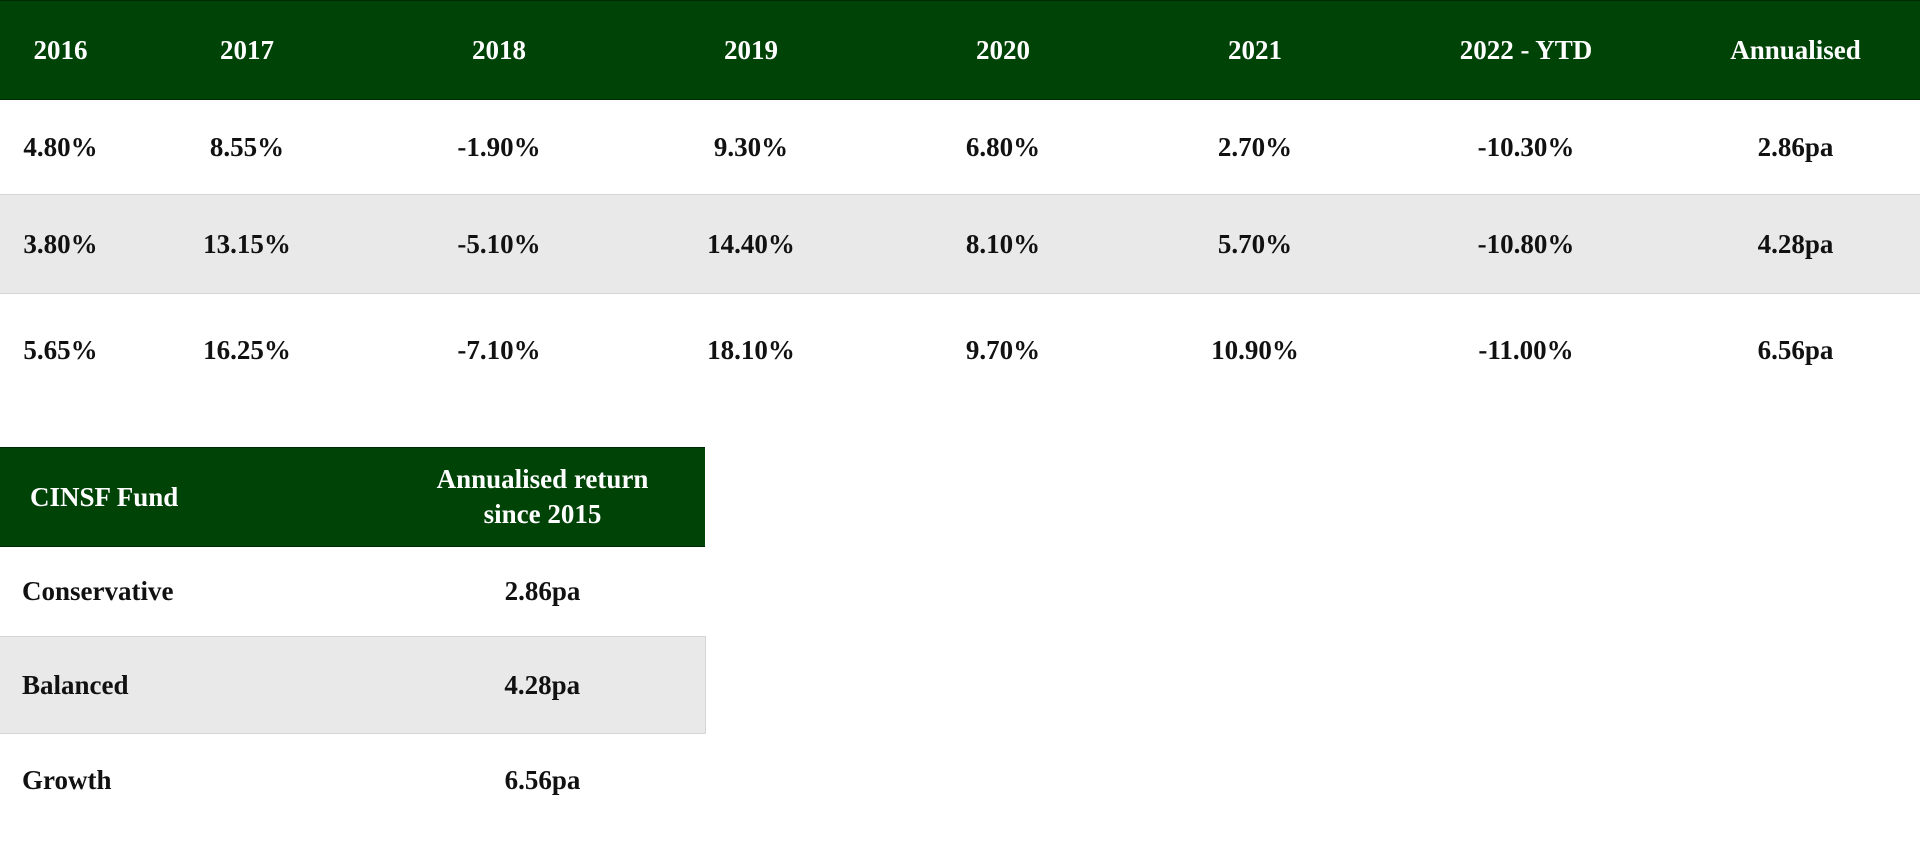 The image size is (1920, 841). What do you see at coordinates (1526, 244) in the screenshot?
I see `table-cell: -10.80%` at bounding box center [1526, 244].